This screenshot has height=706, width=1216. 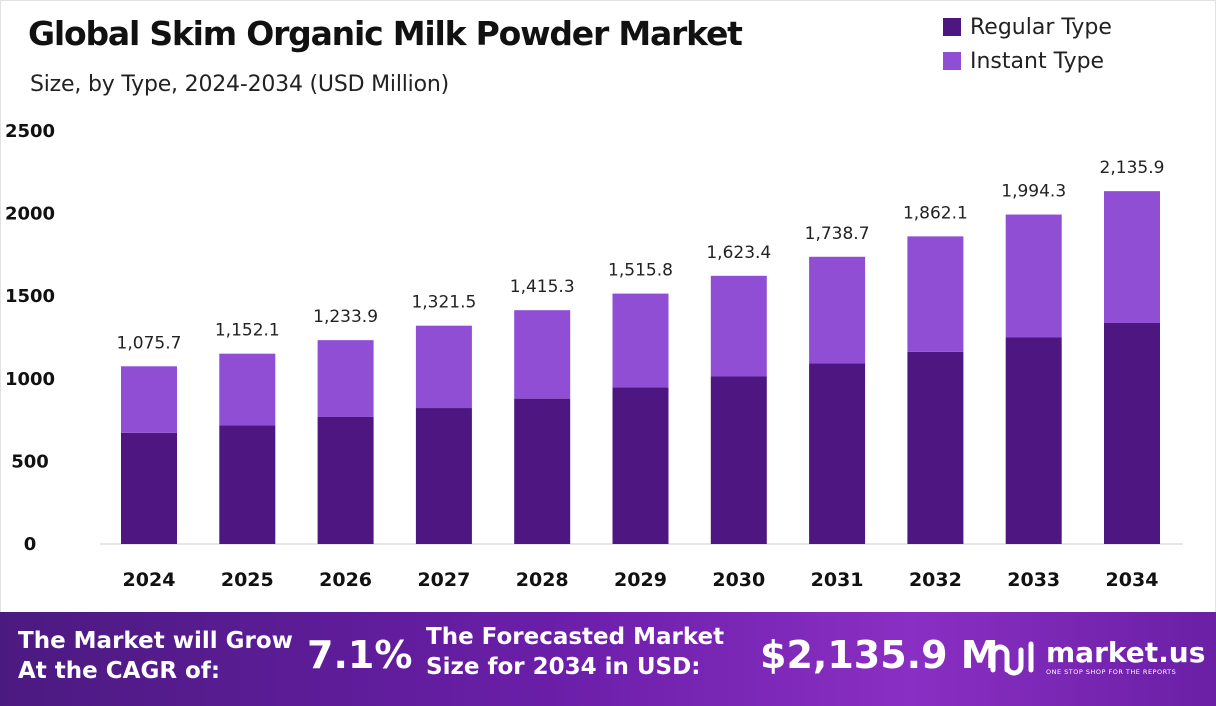 What do you see at coordinates (1132, 433) in the screenshot?
I see `bar-regular-2034` at bounding box center [1132, 433].